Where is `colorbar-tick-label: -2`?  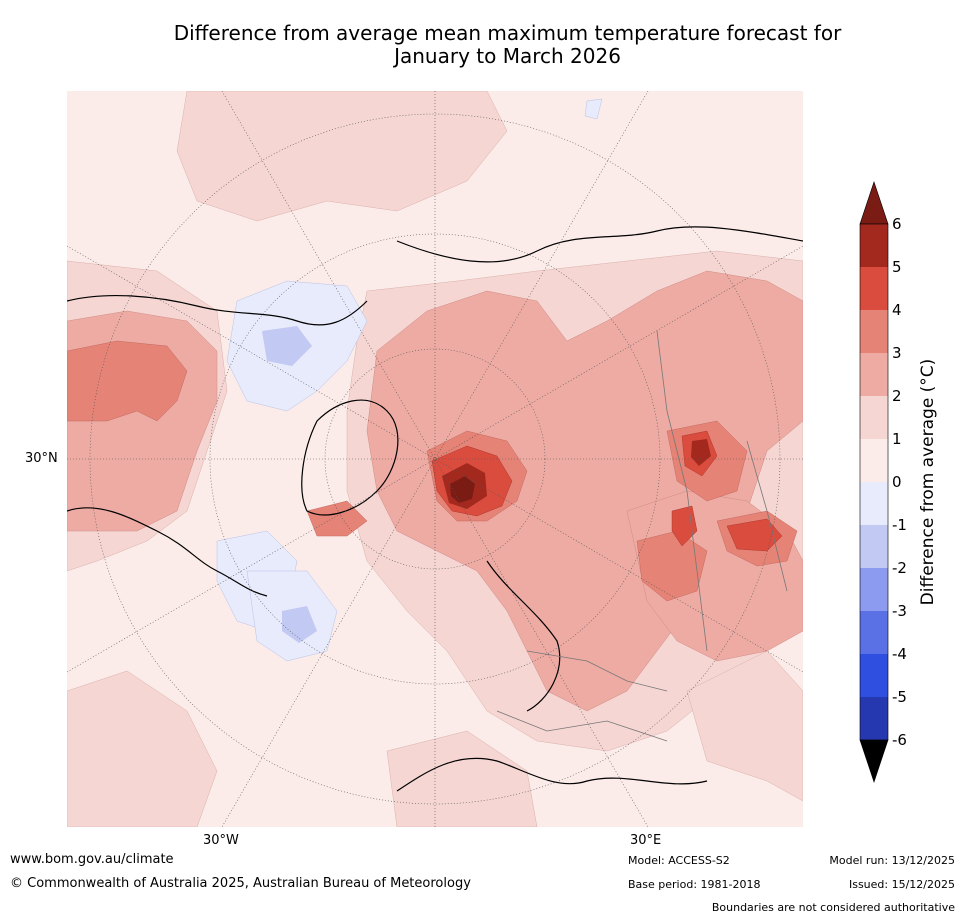
colorbar-tick-label: -2 is located at coordinates (899, 568).